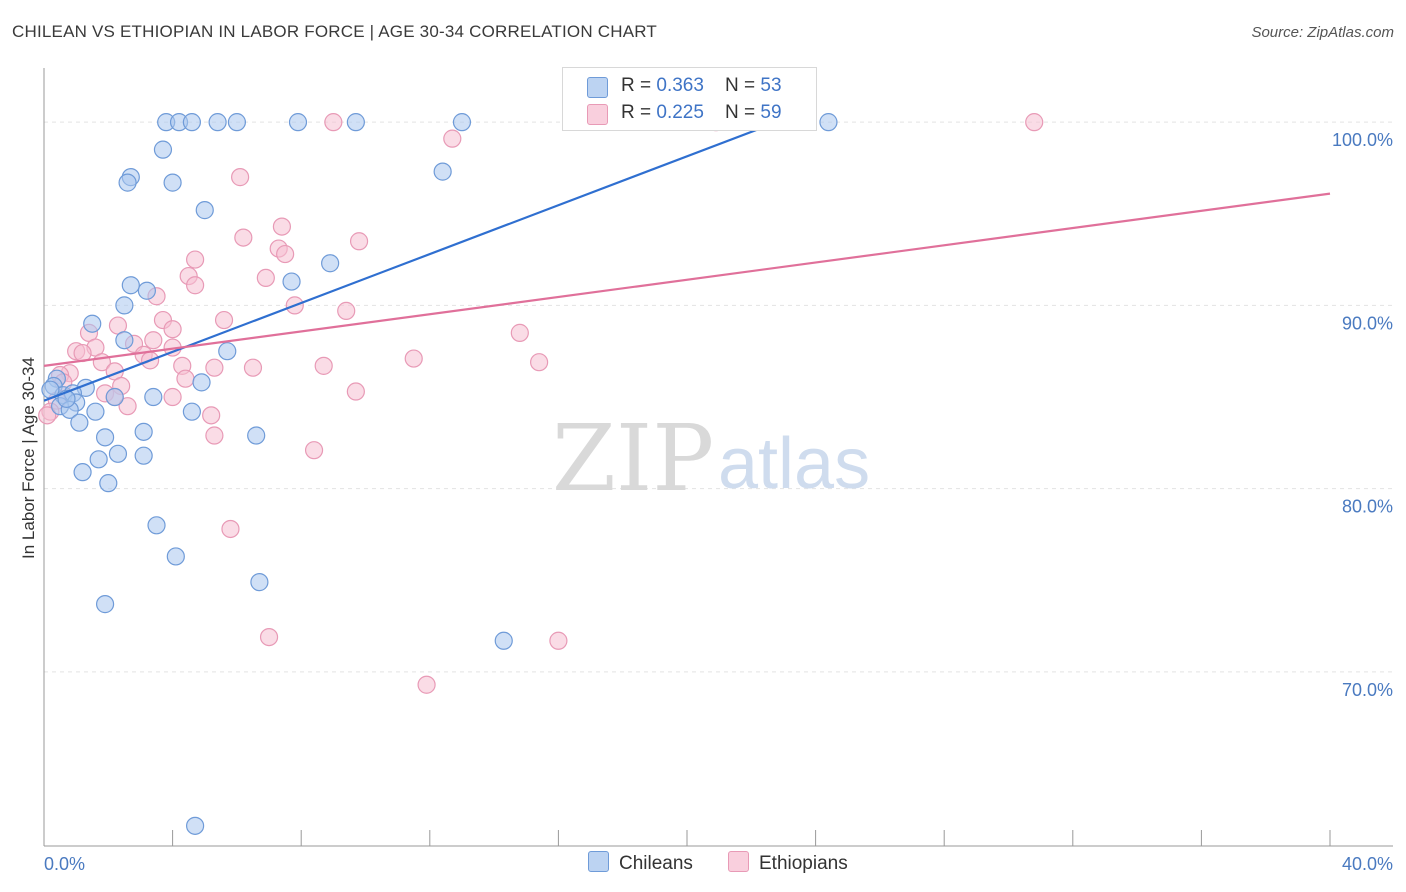 Image resolution: width=1406 pixels, height=892 pixels. What do you see at coordinates (640, 863) in the screenshot?
I see `bottom-legend-chileans: Chileans` at bounding box center [640, 863].